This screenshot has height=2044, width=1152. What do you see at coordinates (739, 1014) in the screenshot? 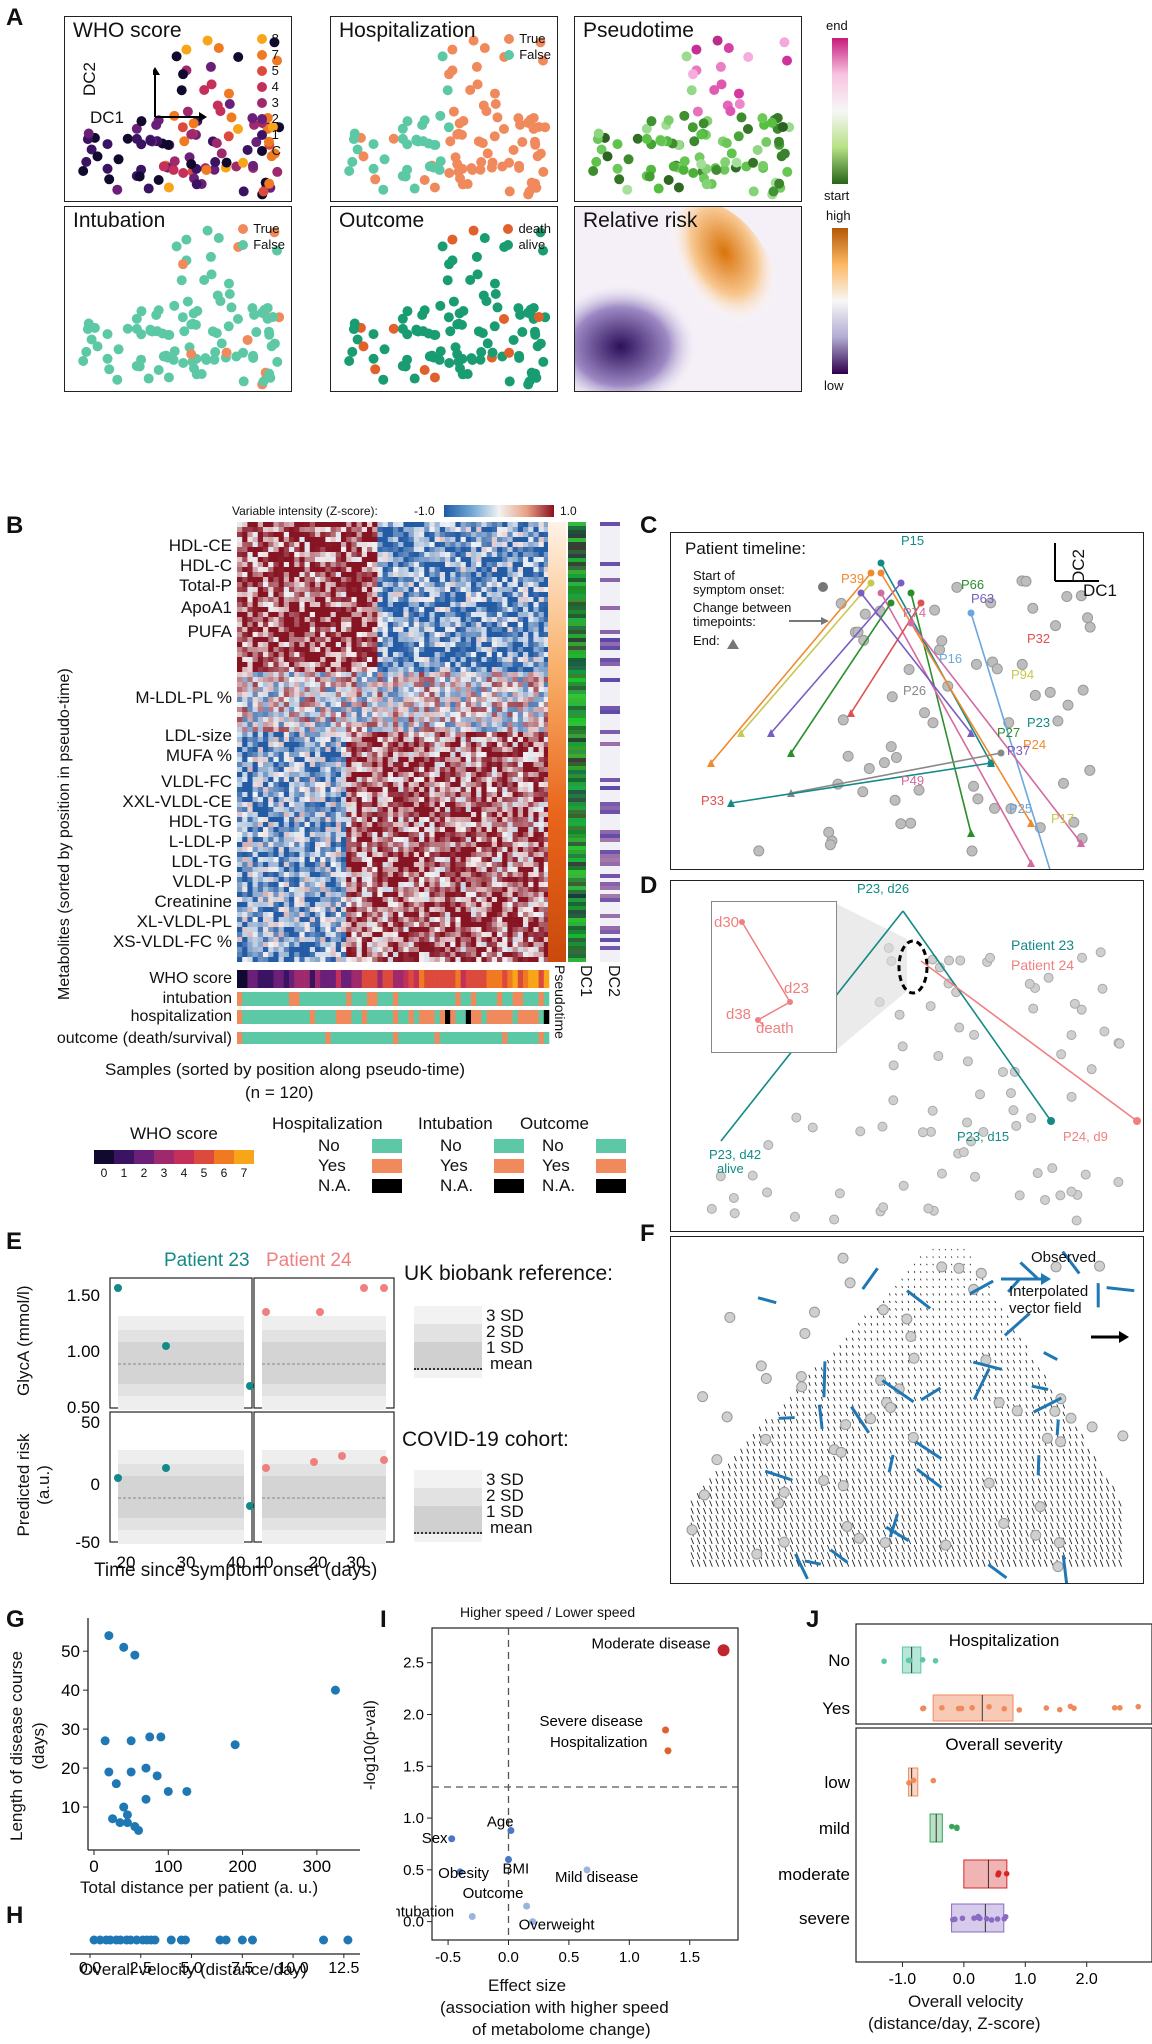
I see `d-inset-d38: d38` at bounding box center [739, 1014].